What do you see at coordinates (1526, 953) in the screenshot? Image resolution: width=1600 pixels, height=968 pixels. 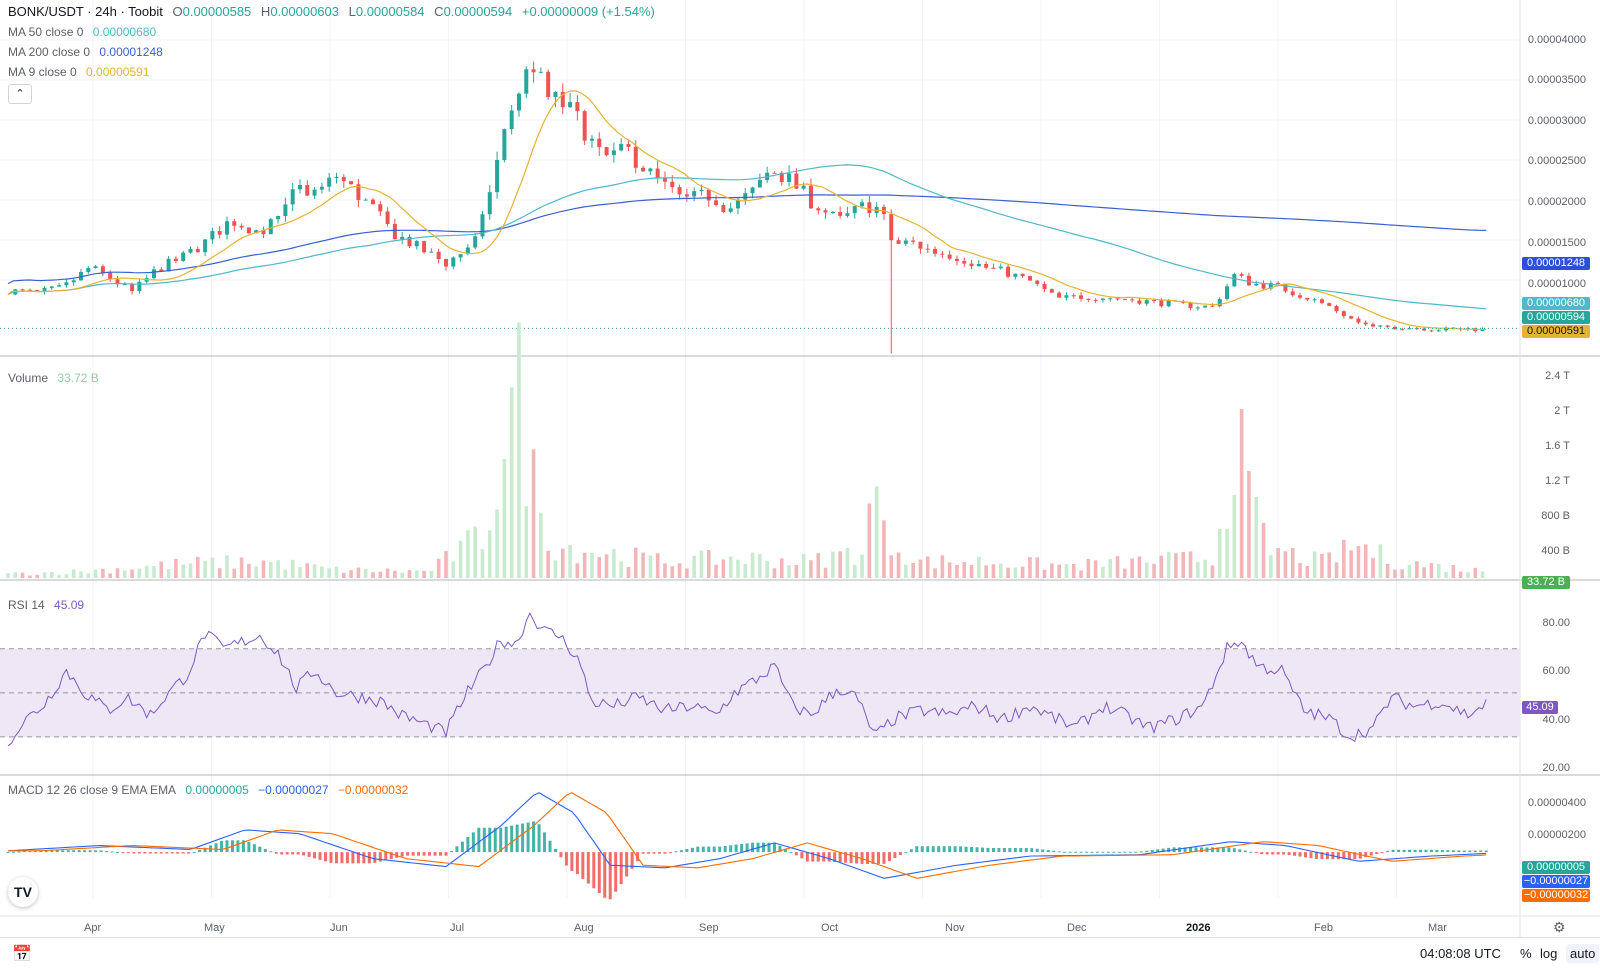 I see `percent-toggle: %` at bounding box center [1526, 953].